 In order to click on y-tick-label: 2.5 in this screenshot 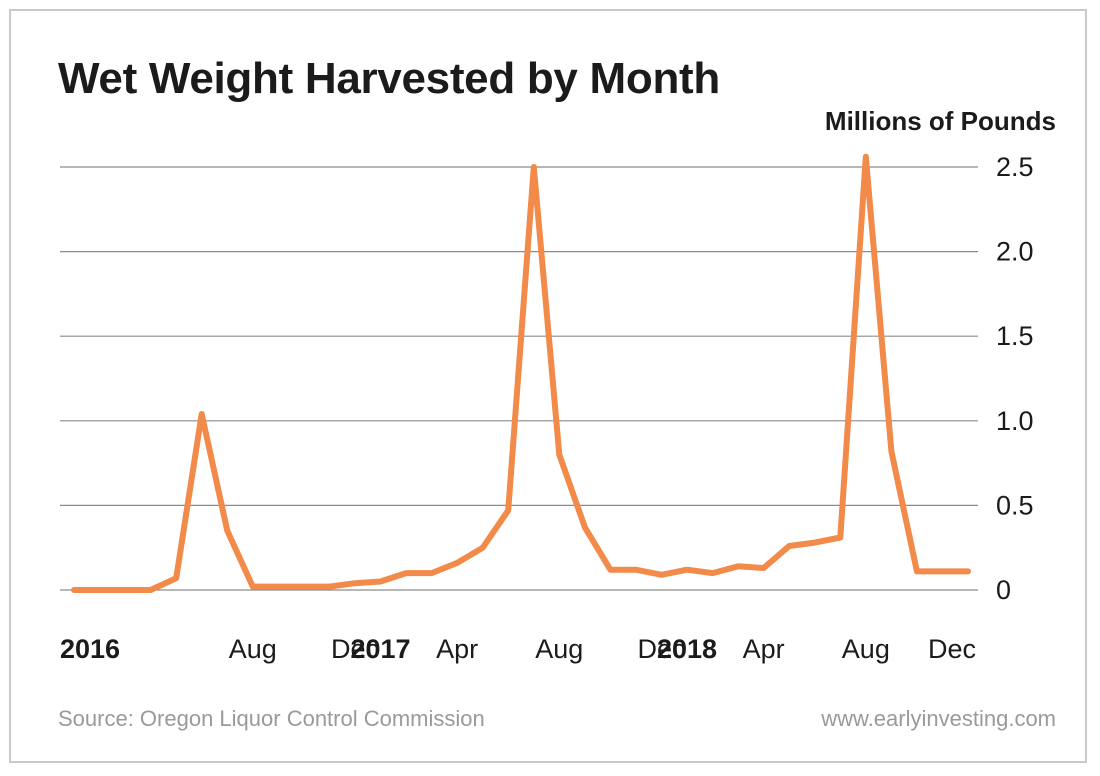, I will do `click(1015, 167)`.